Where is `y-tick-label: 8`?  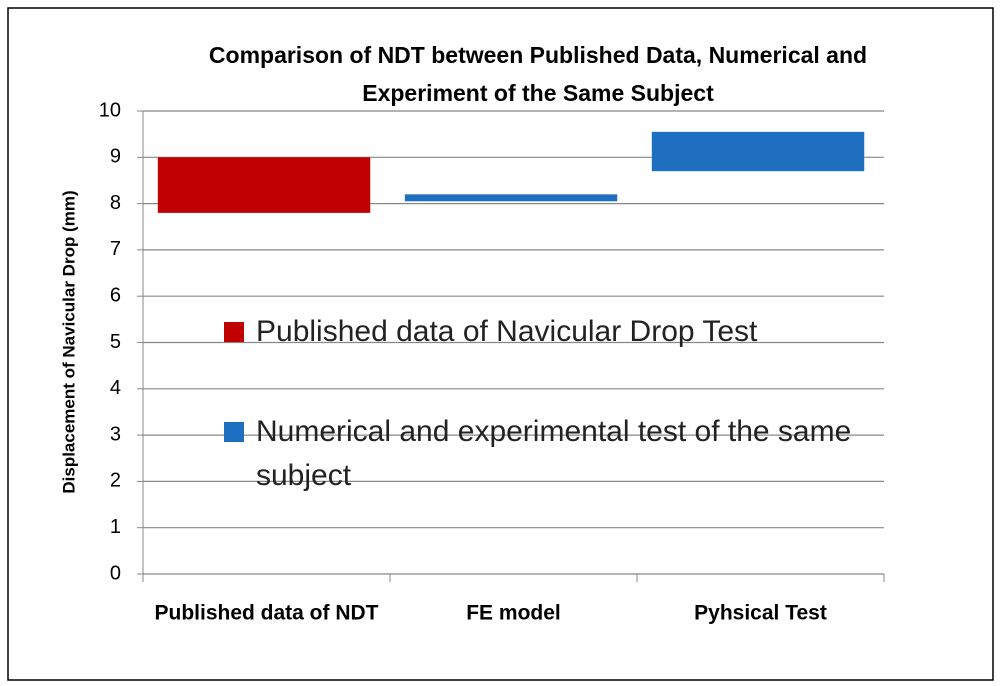
y-tick-label: 8 is located at coordinates (115, 203).